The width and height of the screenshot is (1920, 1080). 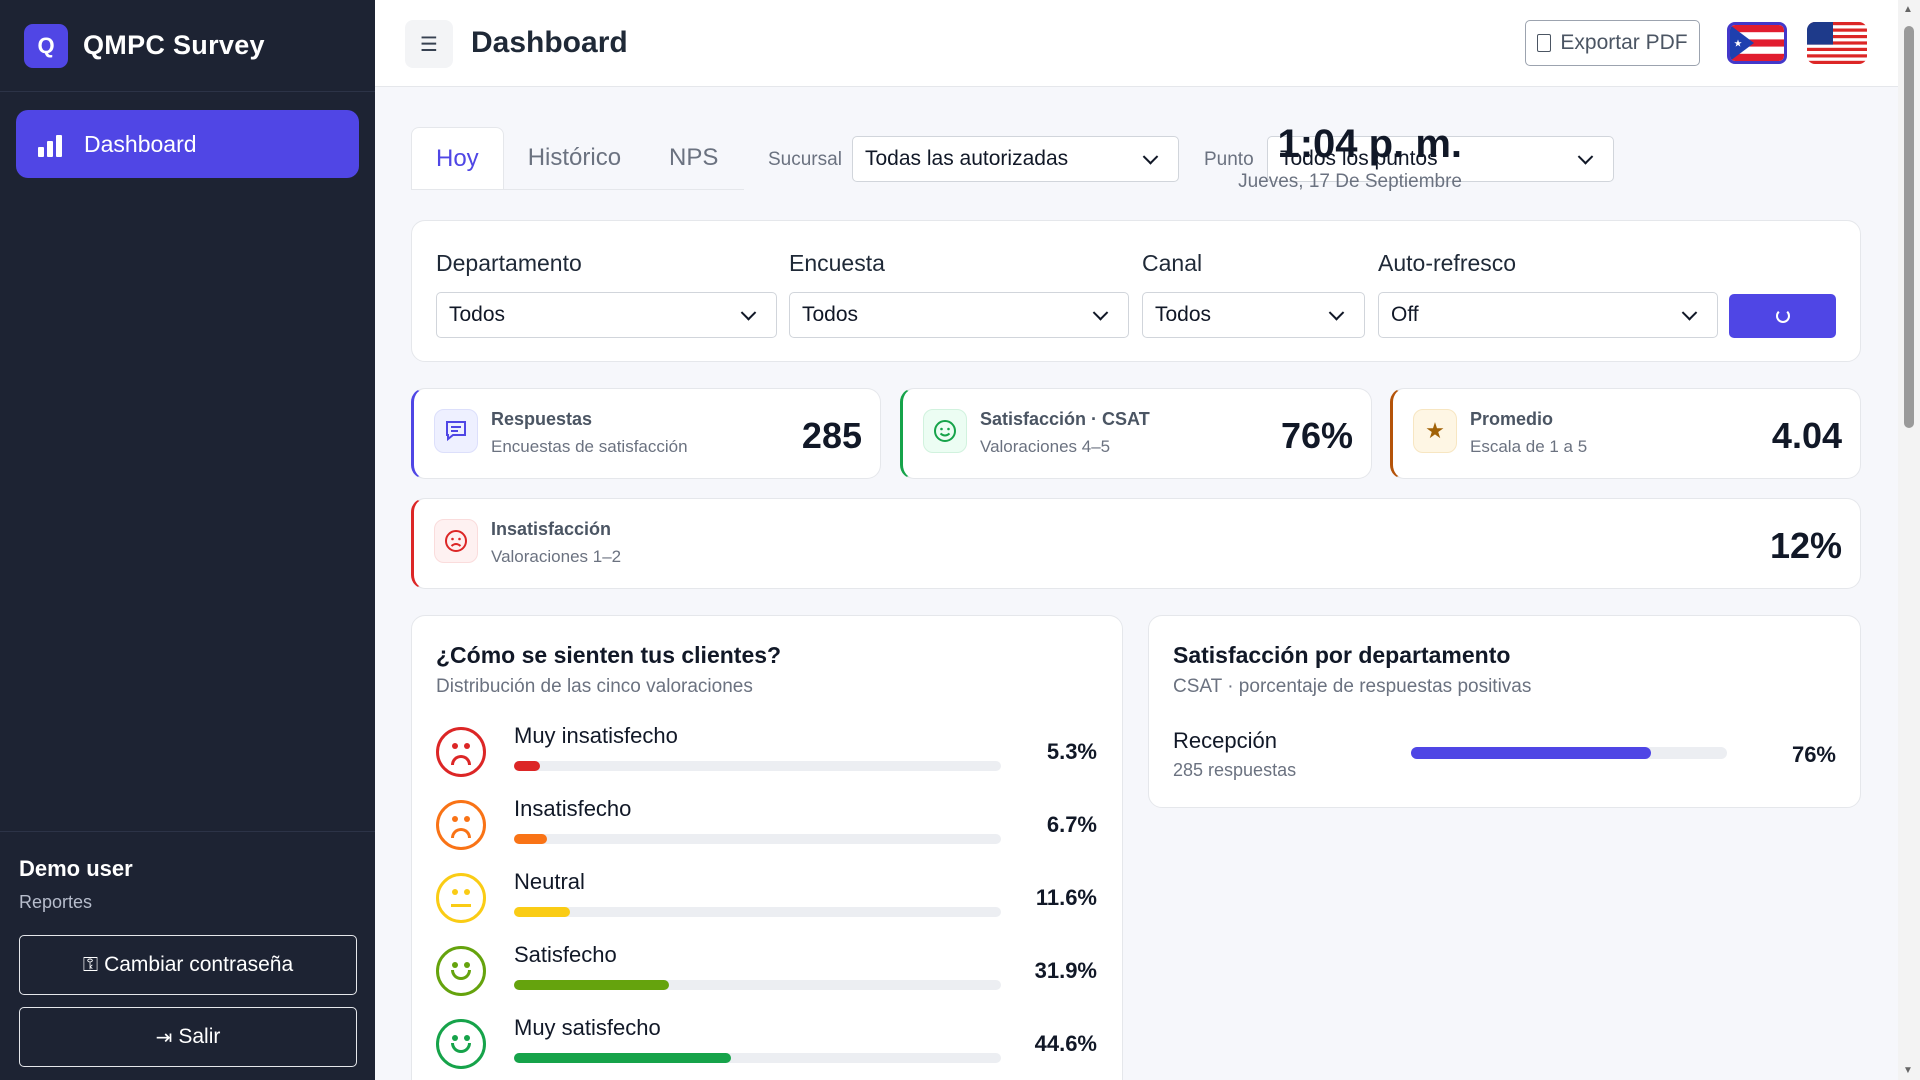 What do you see at coordinates (606, 315) in the screenshot?
I see `department-select: Todos` at bounding box center [606, 315].